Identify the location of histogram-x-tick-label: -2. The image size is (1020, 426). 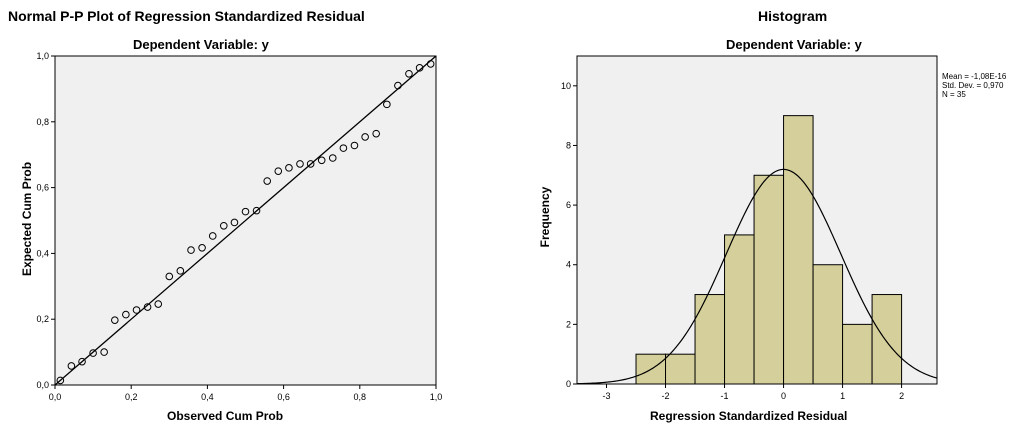
(666, 396).